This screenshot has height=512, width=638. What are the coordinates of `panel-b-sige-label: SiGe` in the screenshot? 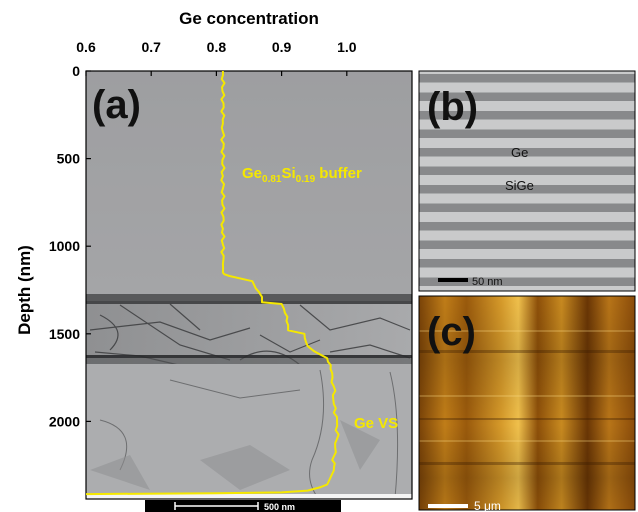 It's located at (519, 185).